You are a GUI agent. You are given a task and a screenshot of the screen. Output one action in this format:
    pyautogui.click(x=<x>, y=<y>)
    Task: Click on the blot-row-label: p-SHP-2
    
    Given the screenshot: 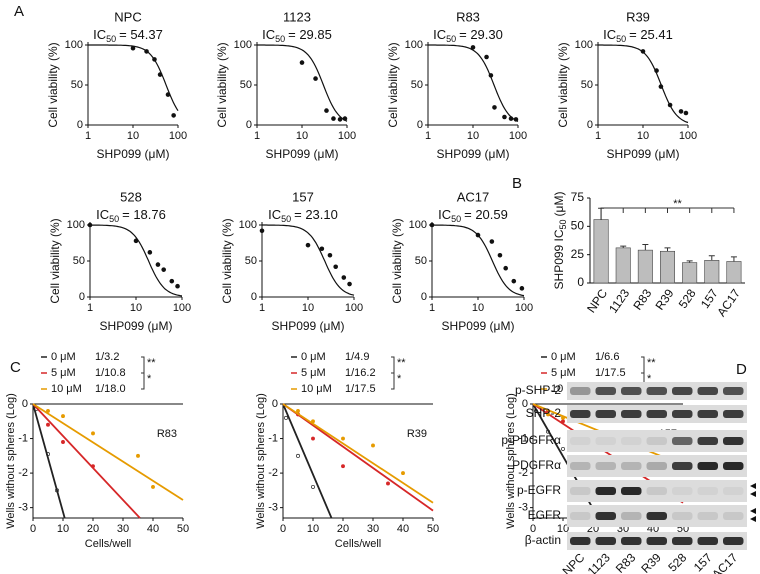 What is the action you would take?
    pyautogui.click(x=538, y=390)
    